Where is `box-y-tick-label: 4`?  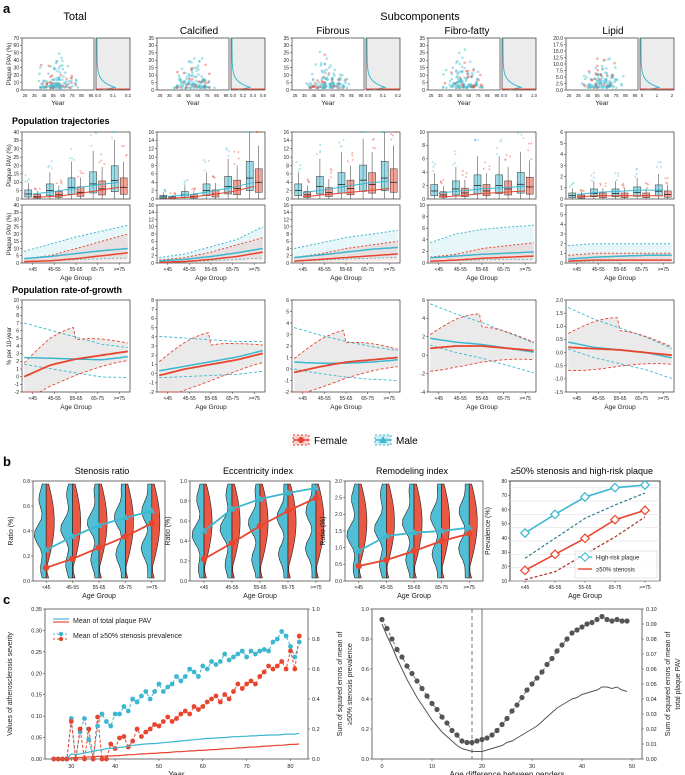
box-y-tick-label: 4 is located at coordinates (287, 183).